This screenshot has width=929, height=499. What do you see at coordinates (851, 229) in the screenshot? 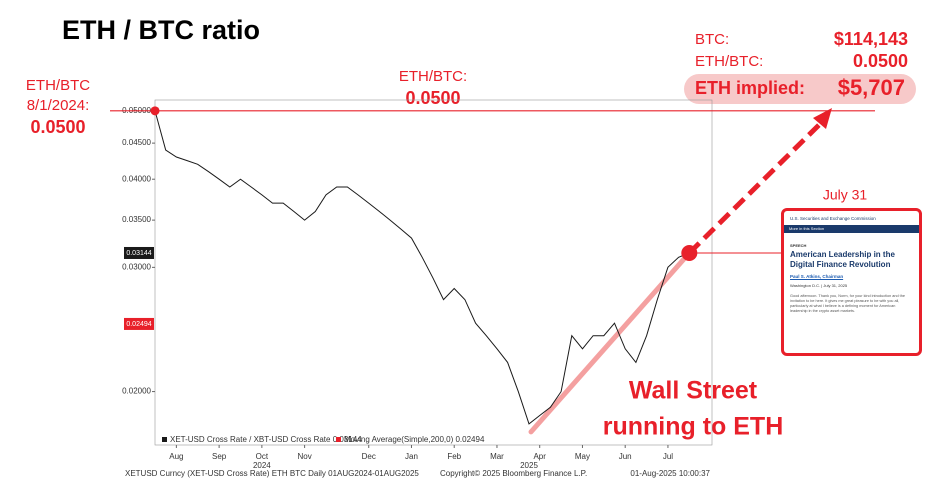
I see `doc-nav: More in this Section` at bounding box center [851, 229].